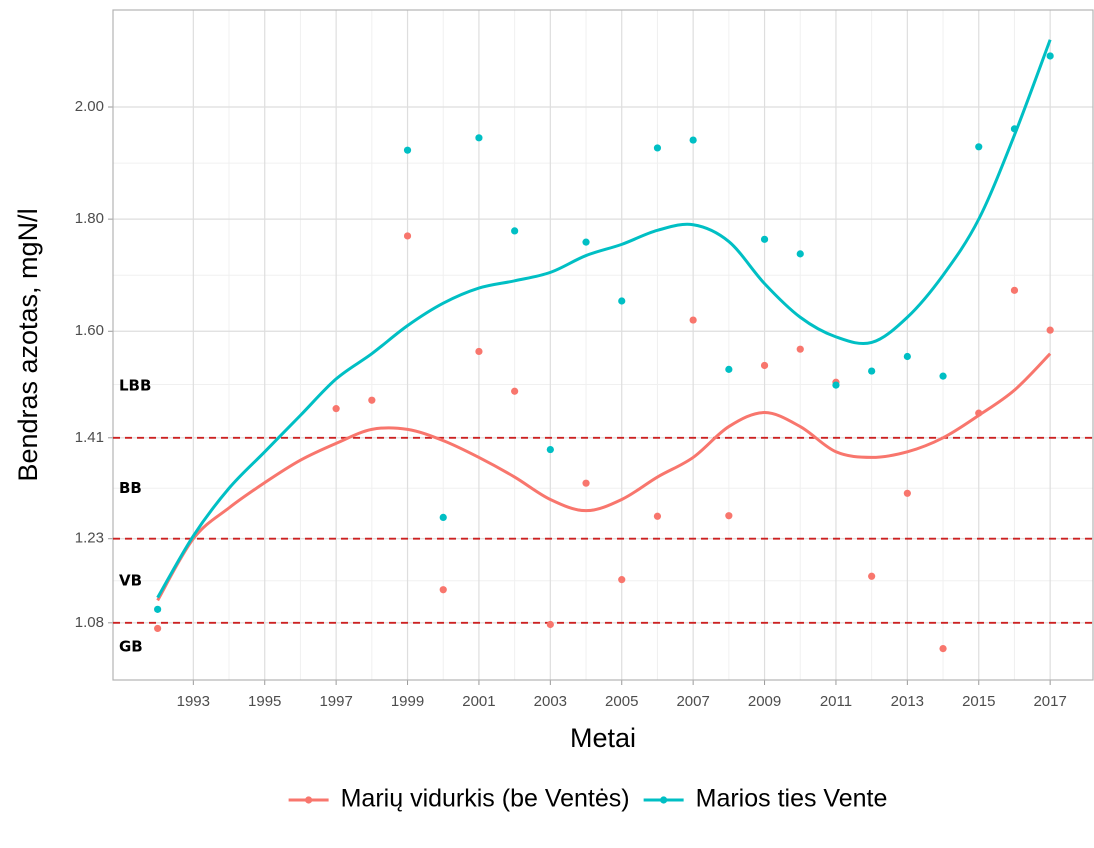  I want to click on x-tick-label: 2013, so click(907, 701).